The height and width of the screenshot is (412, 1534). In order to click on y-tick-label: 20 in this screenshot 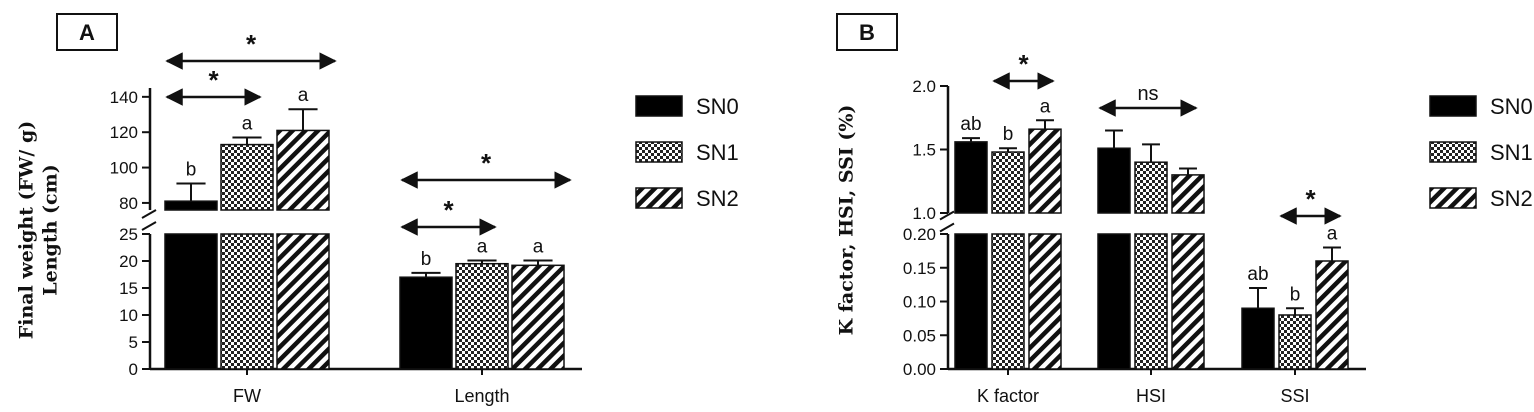, I will do `click(128, 261)`.